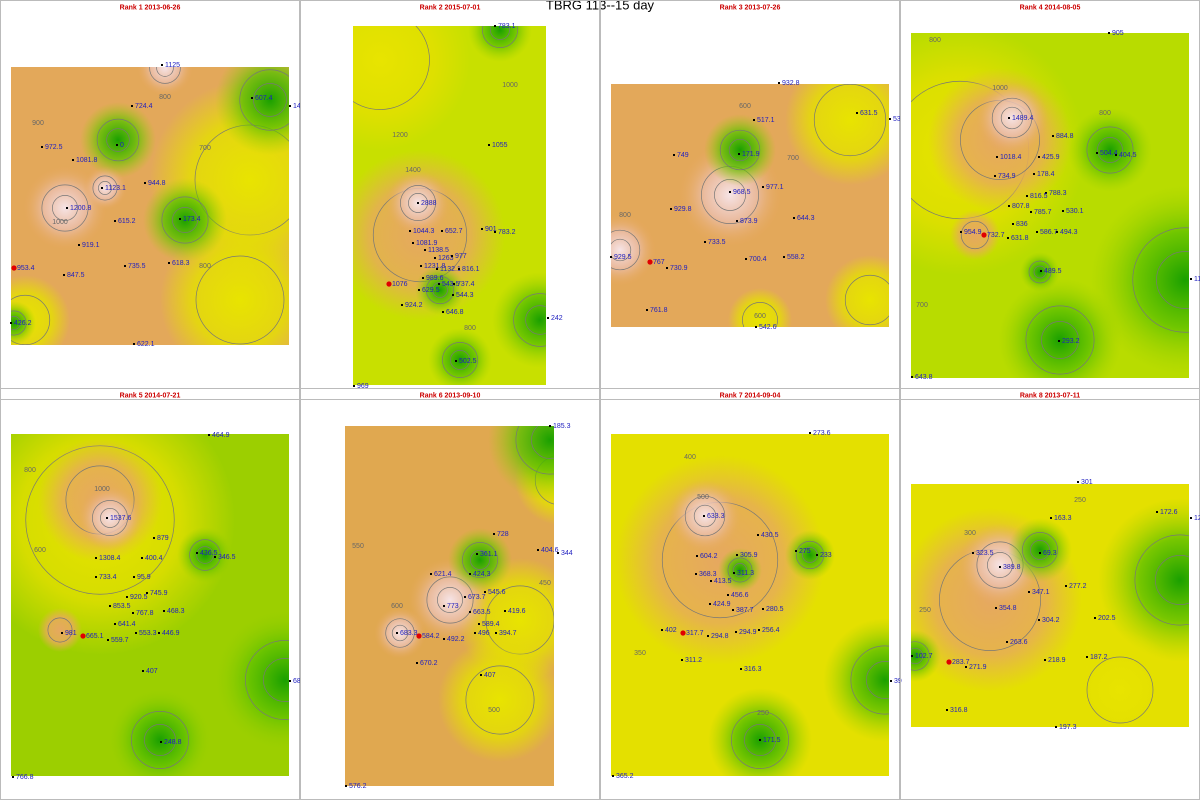  I want to click on station-label: 419.6, so click(517, 611).